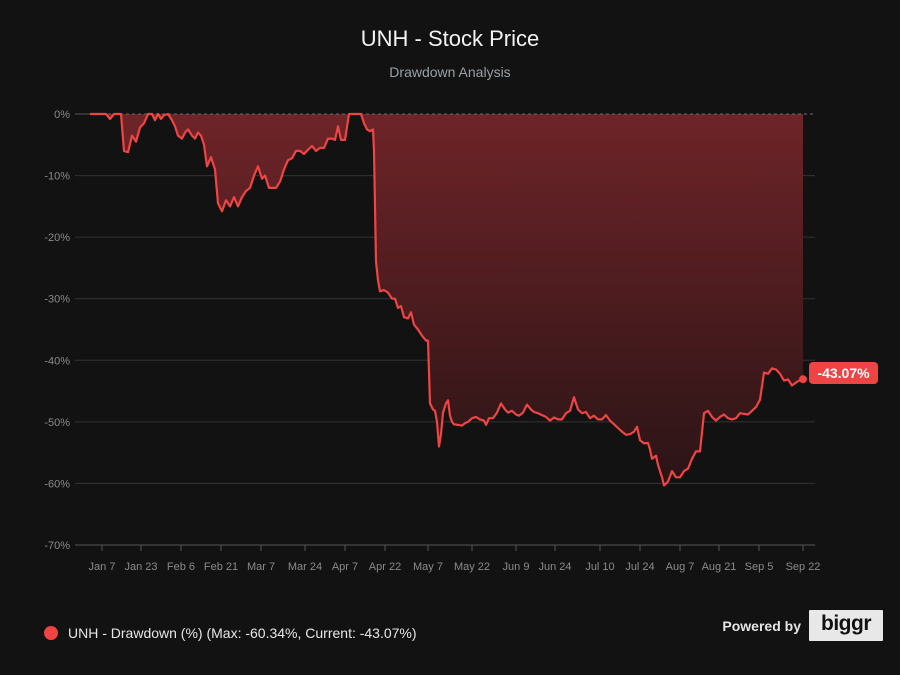 This screenshot has height=675, width=900. Describe the element at coordinates (428, 567) in the screenshot. I see `x-tick-label: May 7` at that location.